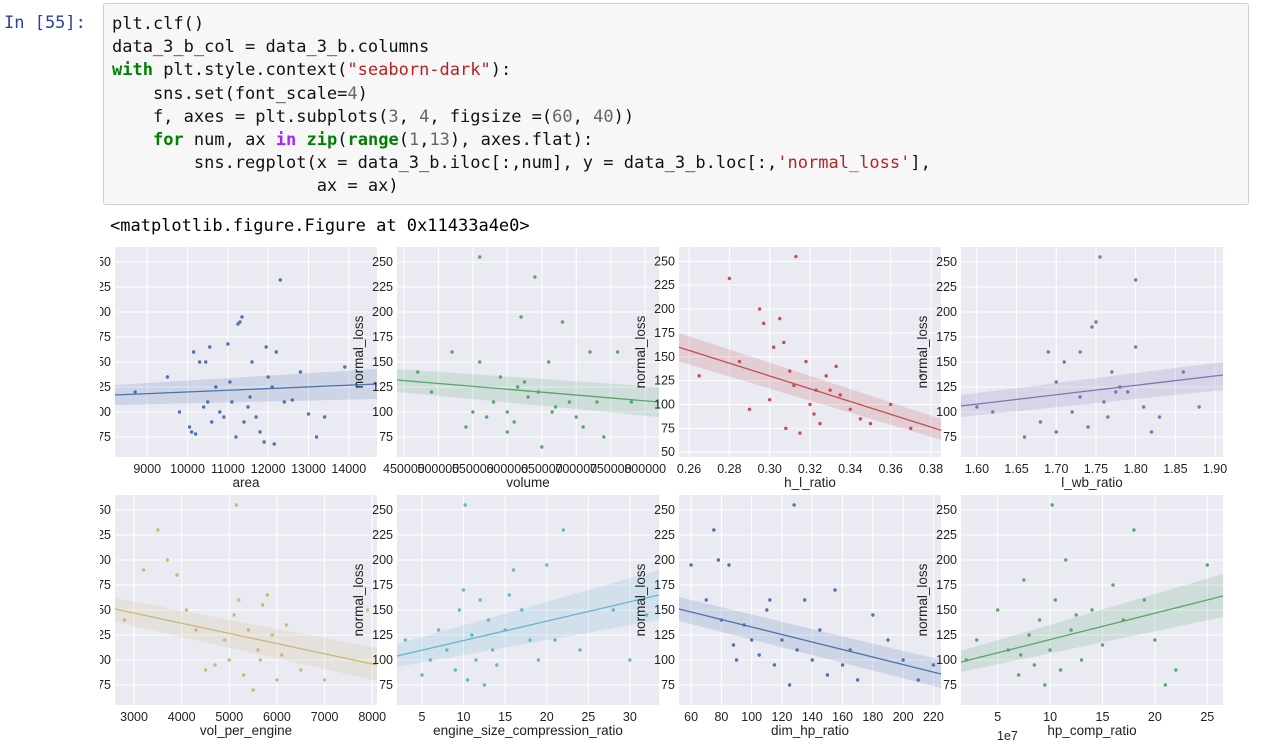 The image size is (1280, 741). I want to click on x-tick-label: 700000, so click(576, 469).